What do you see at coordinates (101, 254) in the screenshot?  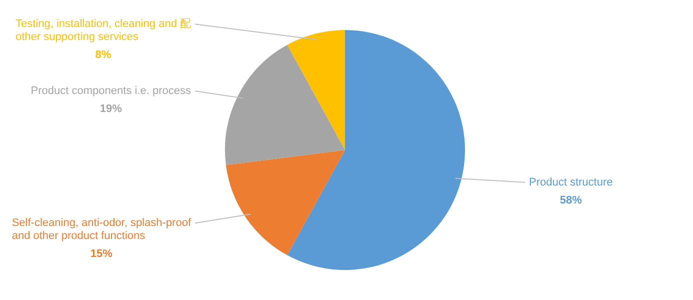 I see `data-label: 15%` at bounding box center [101, 254].